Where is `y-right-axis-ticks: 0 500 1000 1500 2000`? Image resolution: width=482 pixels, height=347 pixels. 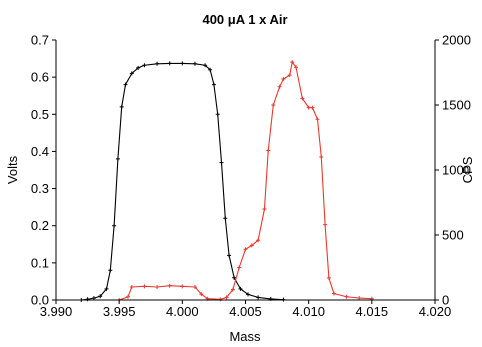
y-right-axis-ticks: 0 500 1000 1500 2000 is located at coordinates (453, 170).